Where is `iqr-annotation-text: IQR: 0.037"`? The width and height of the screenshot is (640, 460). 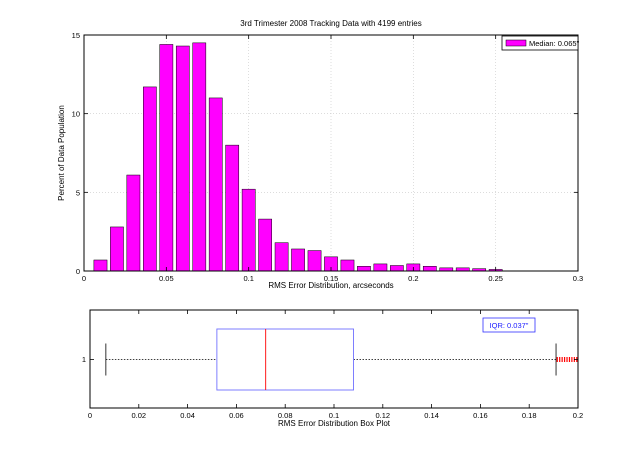 iqr-annotation-text: IQR: 0.037" is located at coordinates (509, 325).